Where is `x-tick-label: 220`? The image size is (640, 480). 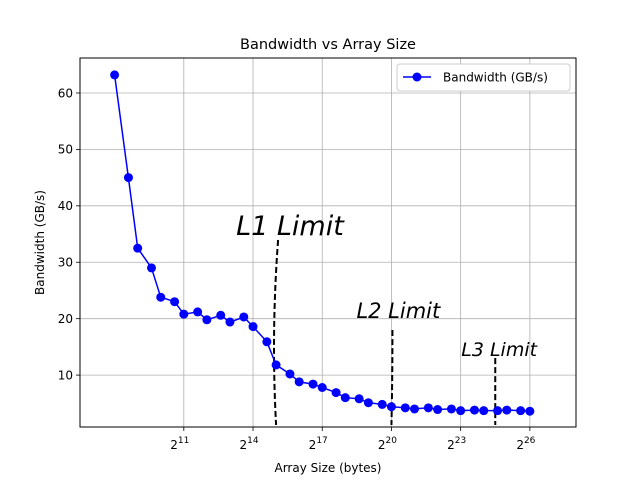
x-tick-label: 220 is located at coordinates (387, 444).